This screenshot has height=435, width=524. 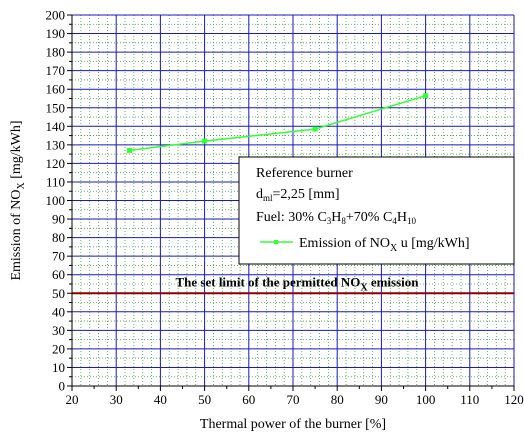 What do you see at coordinates (58, 330) in the screenshot?
I see `y-tick-label: 30` at bounding box center [58, 330].